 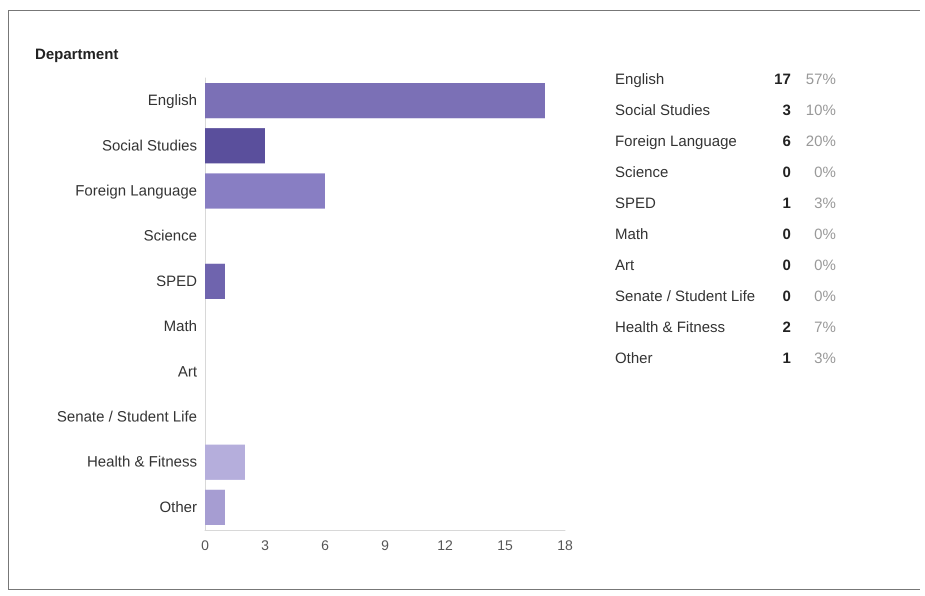 I want to click on x-tick-label: 18, so click(x=565, y=545).